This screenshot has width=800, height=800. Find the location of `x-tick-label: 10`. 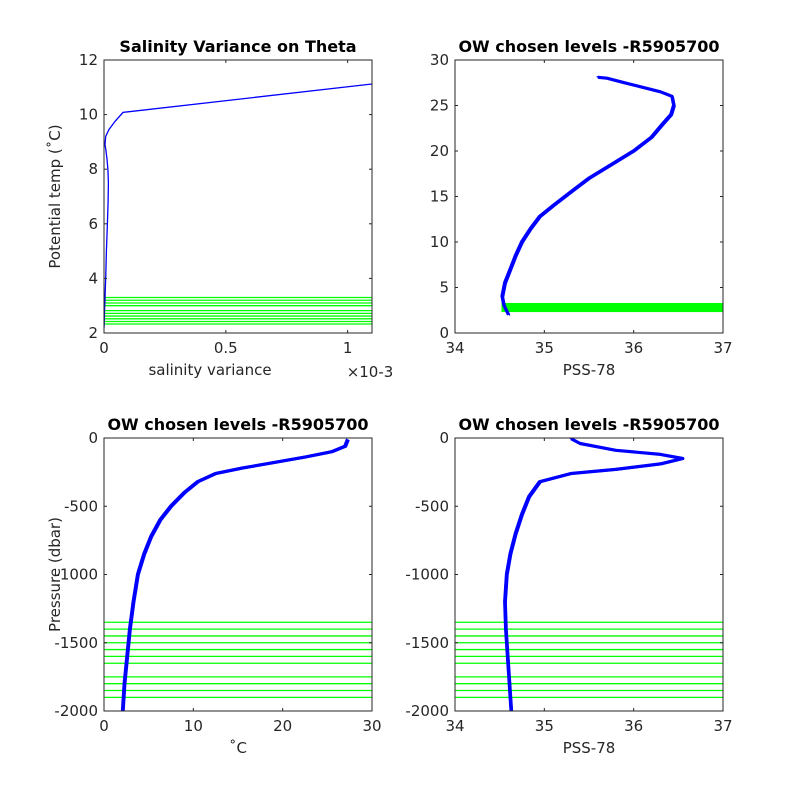

x-tick-label: 10 is located at coordinates (193, 726).